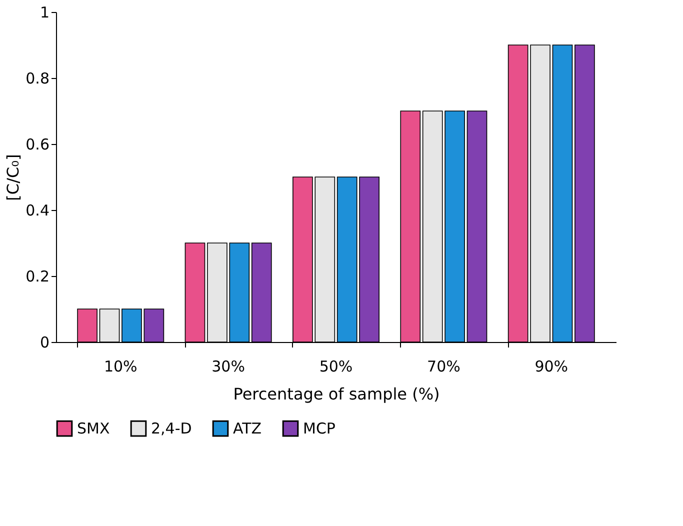 The height and width of the screenshot is (526, 683). What do you see at coordinates (171, 429) in the screenshot?
I see `legend-label: 2,4-D` at bounding box center [171, 429].